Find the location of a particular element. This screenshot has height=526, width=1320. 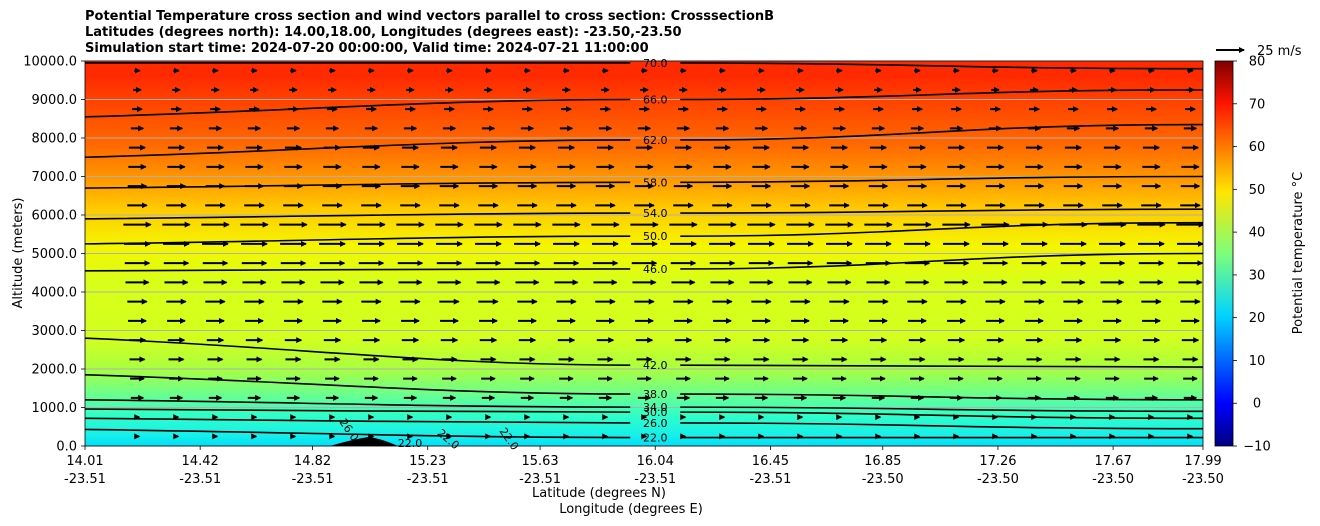

x-tick-label-lat: 15.23 is located at coordinates (427, 461).